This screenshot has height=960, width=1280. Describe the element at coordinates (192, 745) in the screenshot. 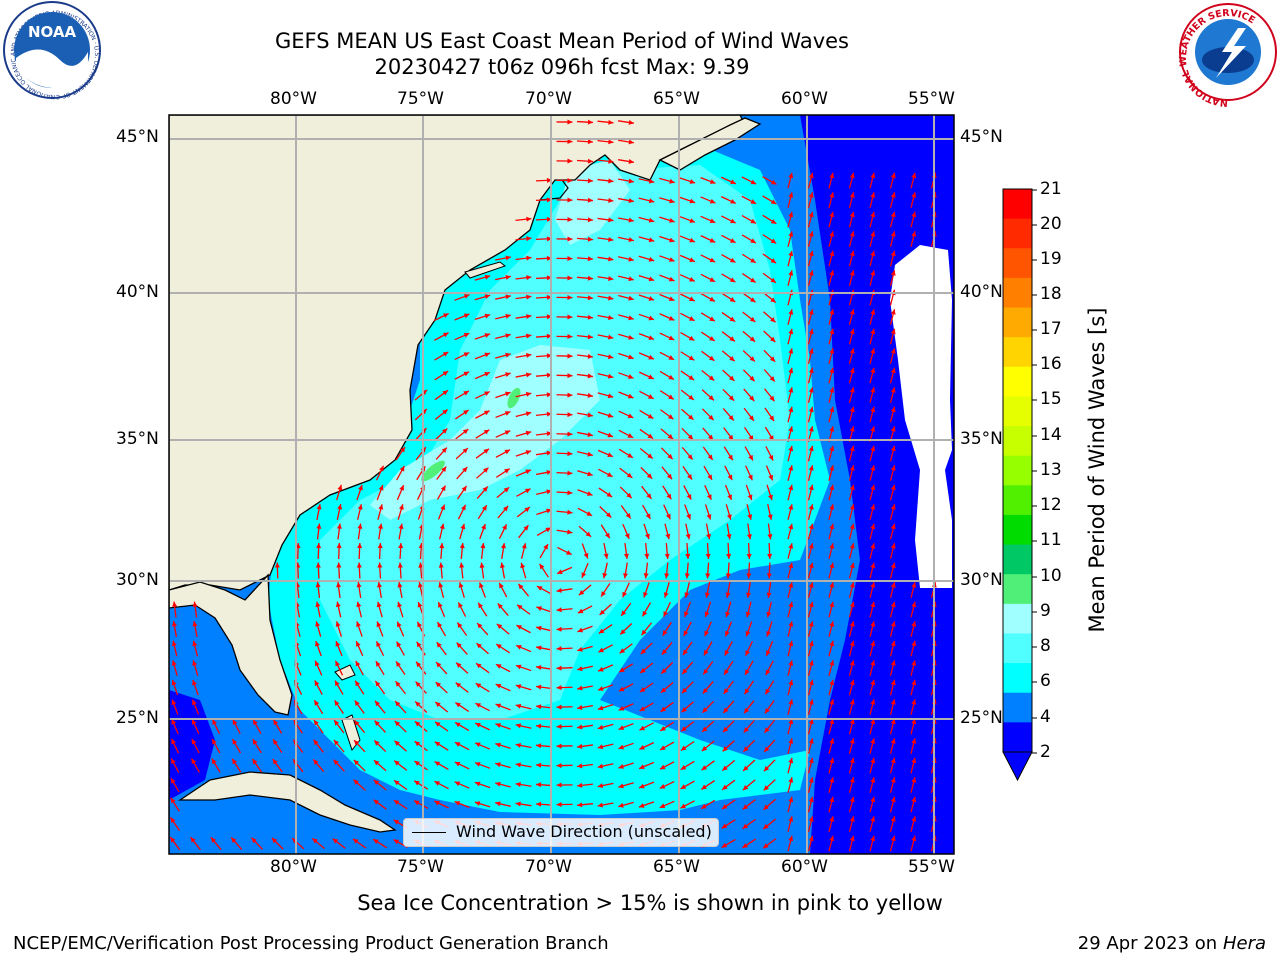

I see `deep-blue-sw` at that location.